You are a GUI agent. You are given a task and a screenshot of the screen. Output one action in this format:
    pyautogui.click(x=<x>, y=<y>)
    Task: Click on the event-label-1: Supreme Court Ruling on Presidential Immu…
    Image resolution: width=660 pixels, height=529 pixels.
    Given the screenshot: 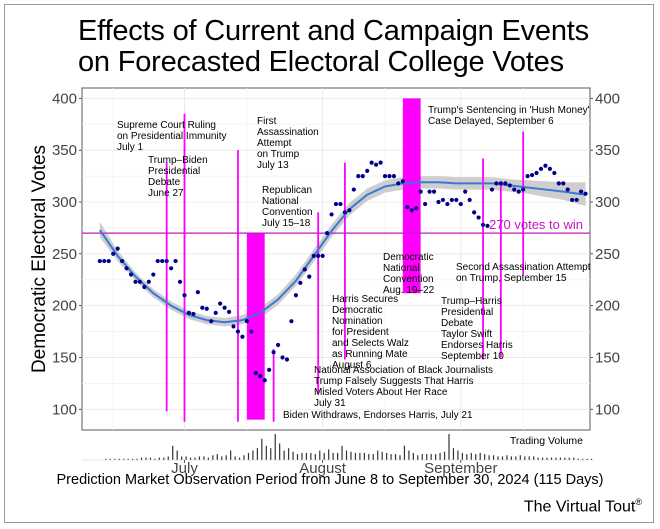 What is the action you would take?
    pyautogui.click(x=172, y=136)
    